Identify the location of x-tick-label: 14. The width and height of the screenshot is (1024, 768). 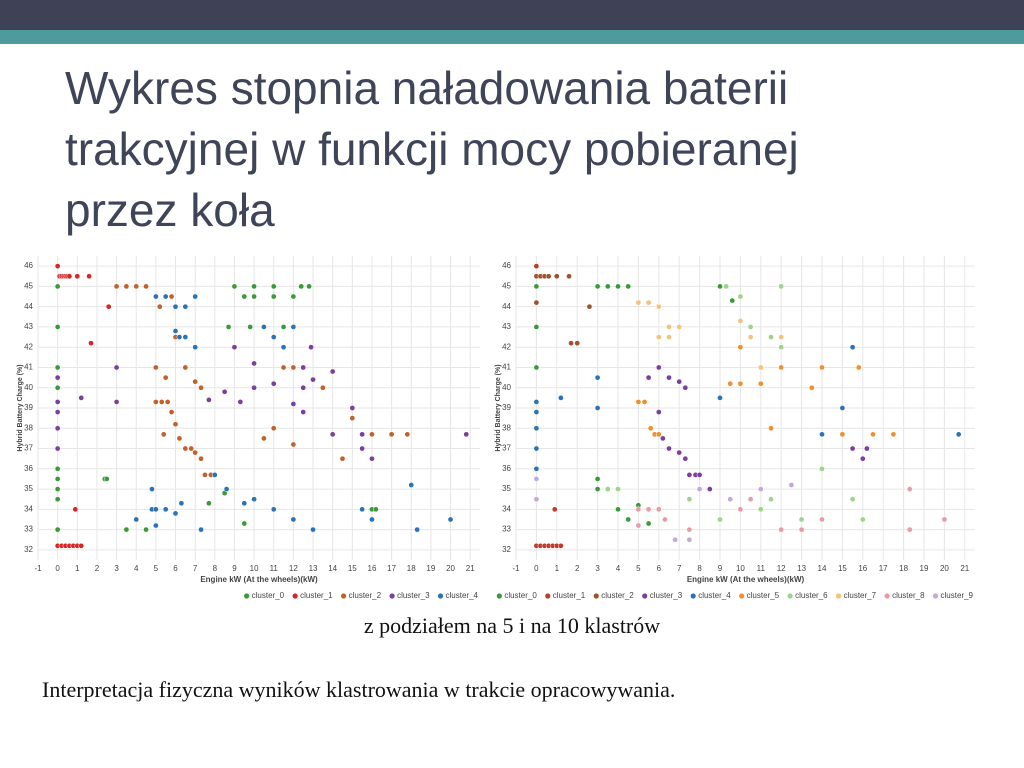
(822, 568).